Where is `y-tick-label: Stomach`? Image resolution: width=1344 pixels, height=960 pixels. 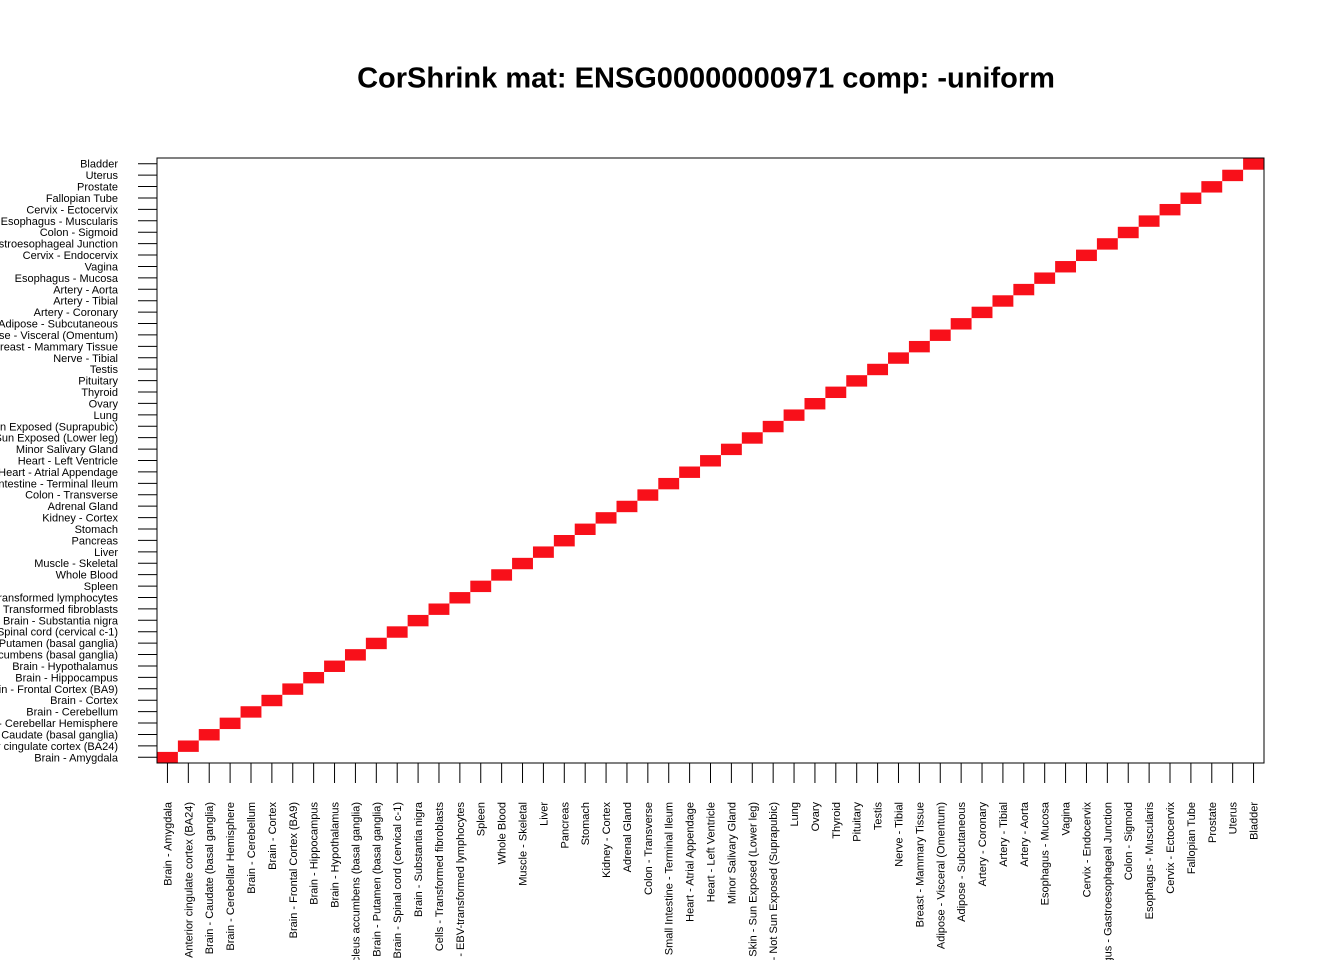 y-tick-label: Stomach is located at coordinates (96, 530).